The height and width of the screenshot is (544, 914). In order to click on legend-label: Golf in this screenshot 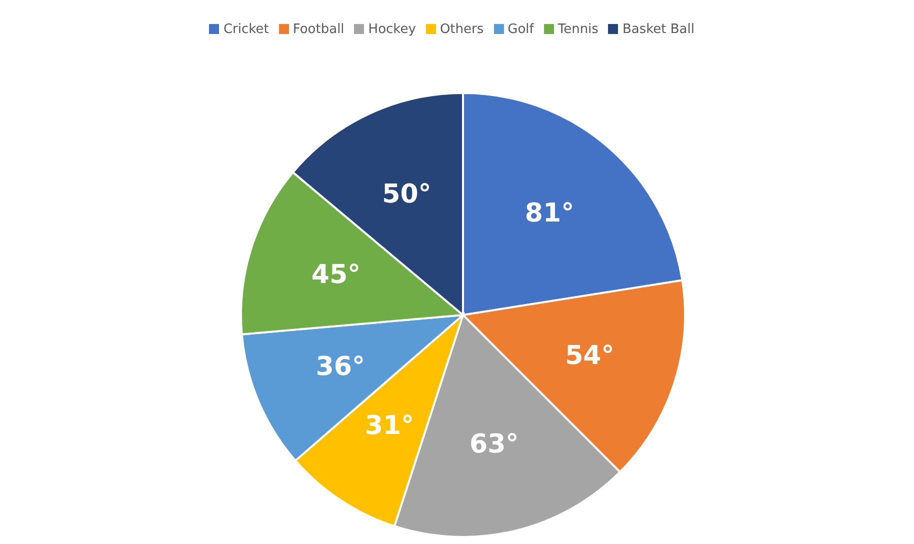, I will do `click(521, 29)`.